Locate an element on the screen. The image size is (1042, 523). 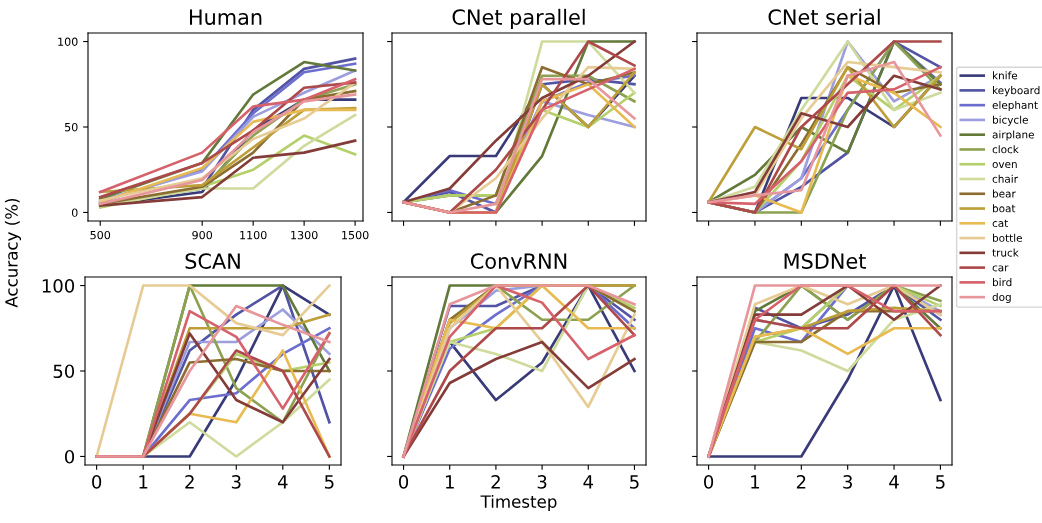
x-axis-title: Timestep is located at coordinates (518, 503).